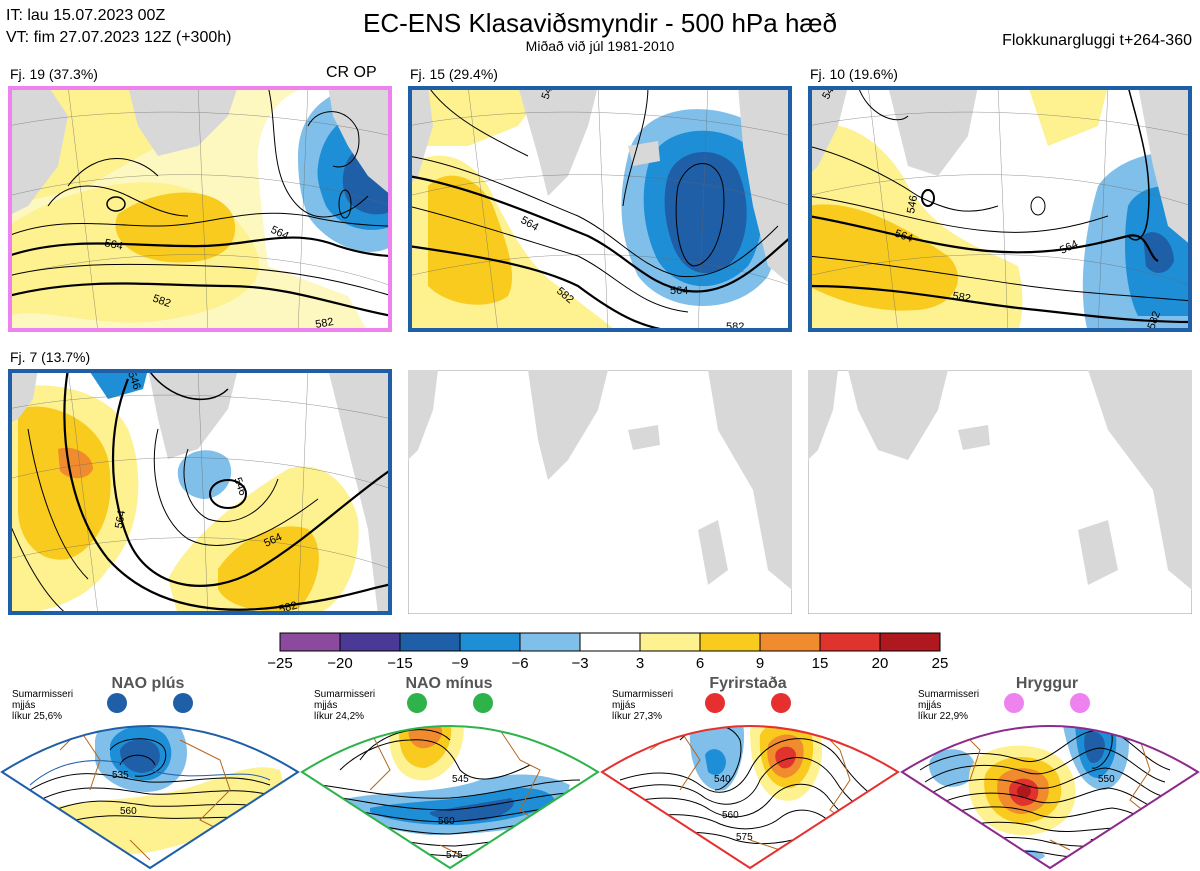 This screenshot has width=1200, height=871. I want to click on panel-3-anomaly-strong-negative, so click(1158, 252).